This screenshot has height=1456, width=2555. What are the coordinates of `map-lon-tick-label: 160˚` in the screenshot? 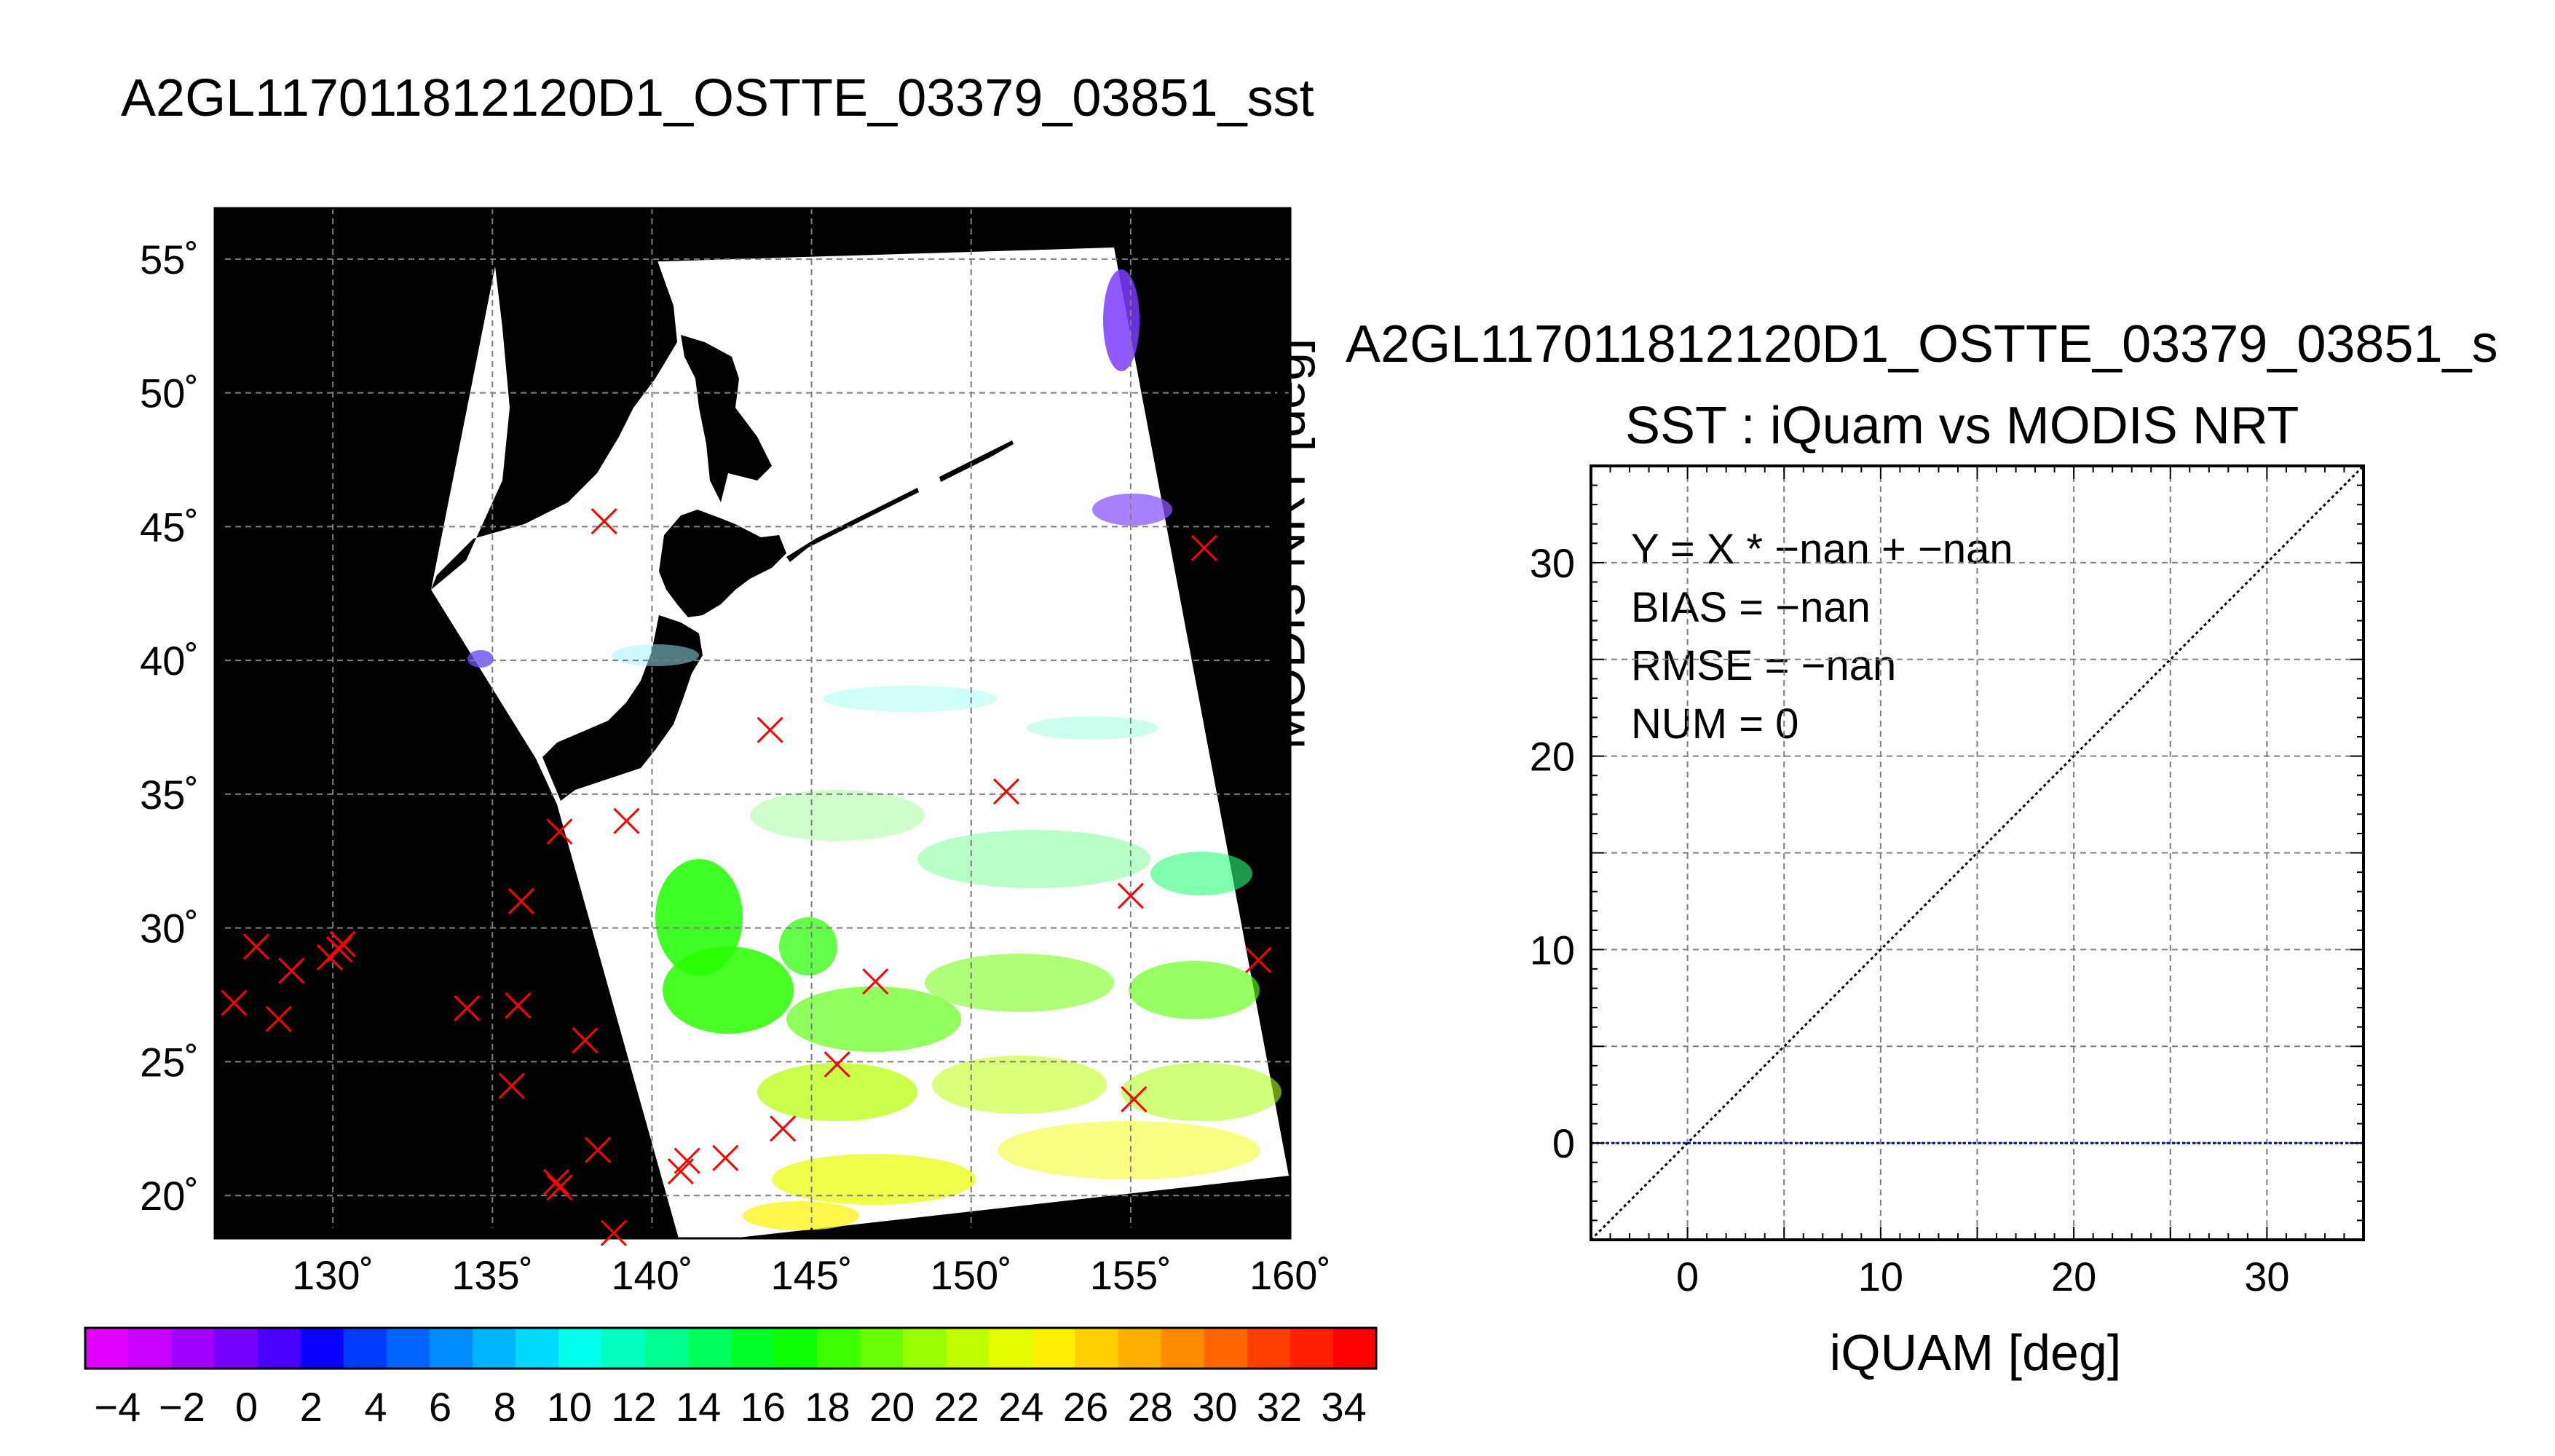 It's located at (1290, 1275).